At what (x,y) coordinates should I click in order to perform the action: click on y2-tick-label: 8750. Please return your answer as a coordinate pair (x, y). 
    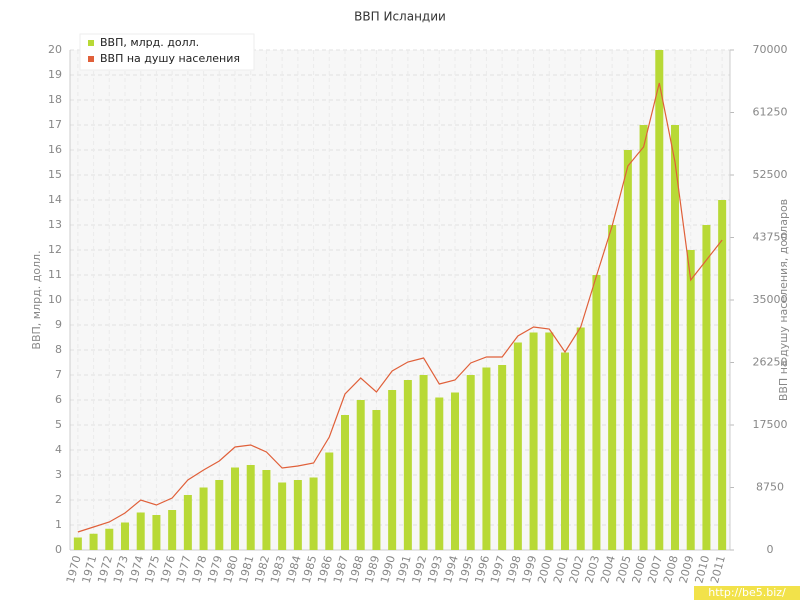
    Looking at the image, I should click on (770, 487).